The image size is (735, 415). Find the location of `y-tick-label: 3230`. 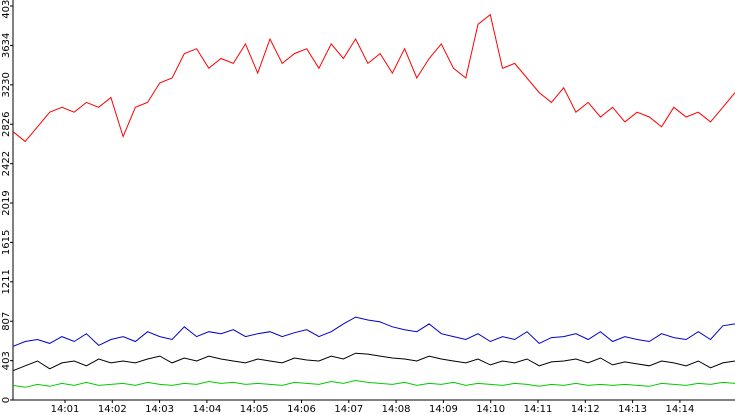

y-tick-label: 3230 is located at coordinates (6, 84).